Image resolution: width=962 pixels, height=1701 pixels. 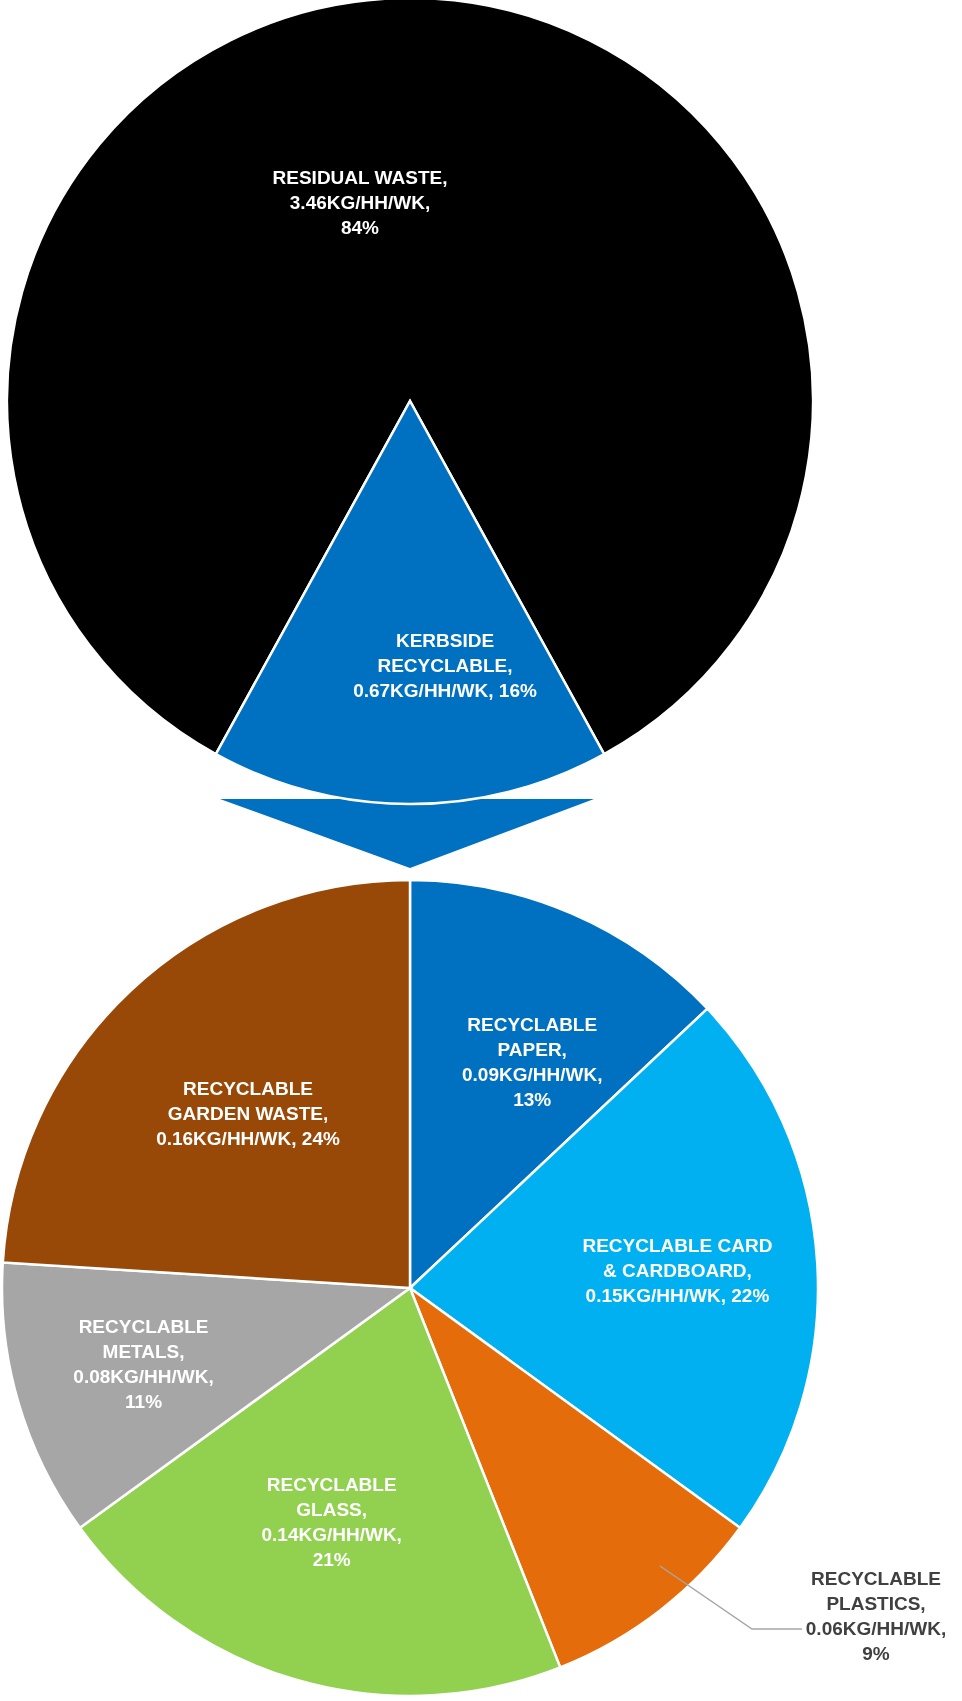 I want to click on slice-label: RECYCLABLE PLASTICS, 0.06KG/HH/WK, 9%, so click(x=876, y=1615).